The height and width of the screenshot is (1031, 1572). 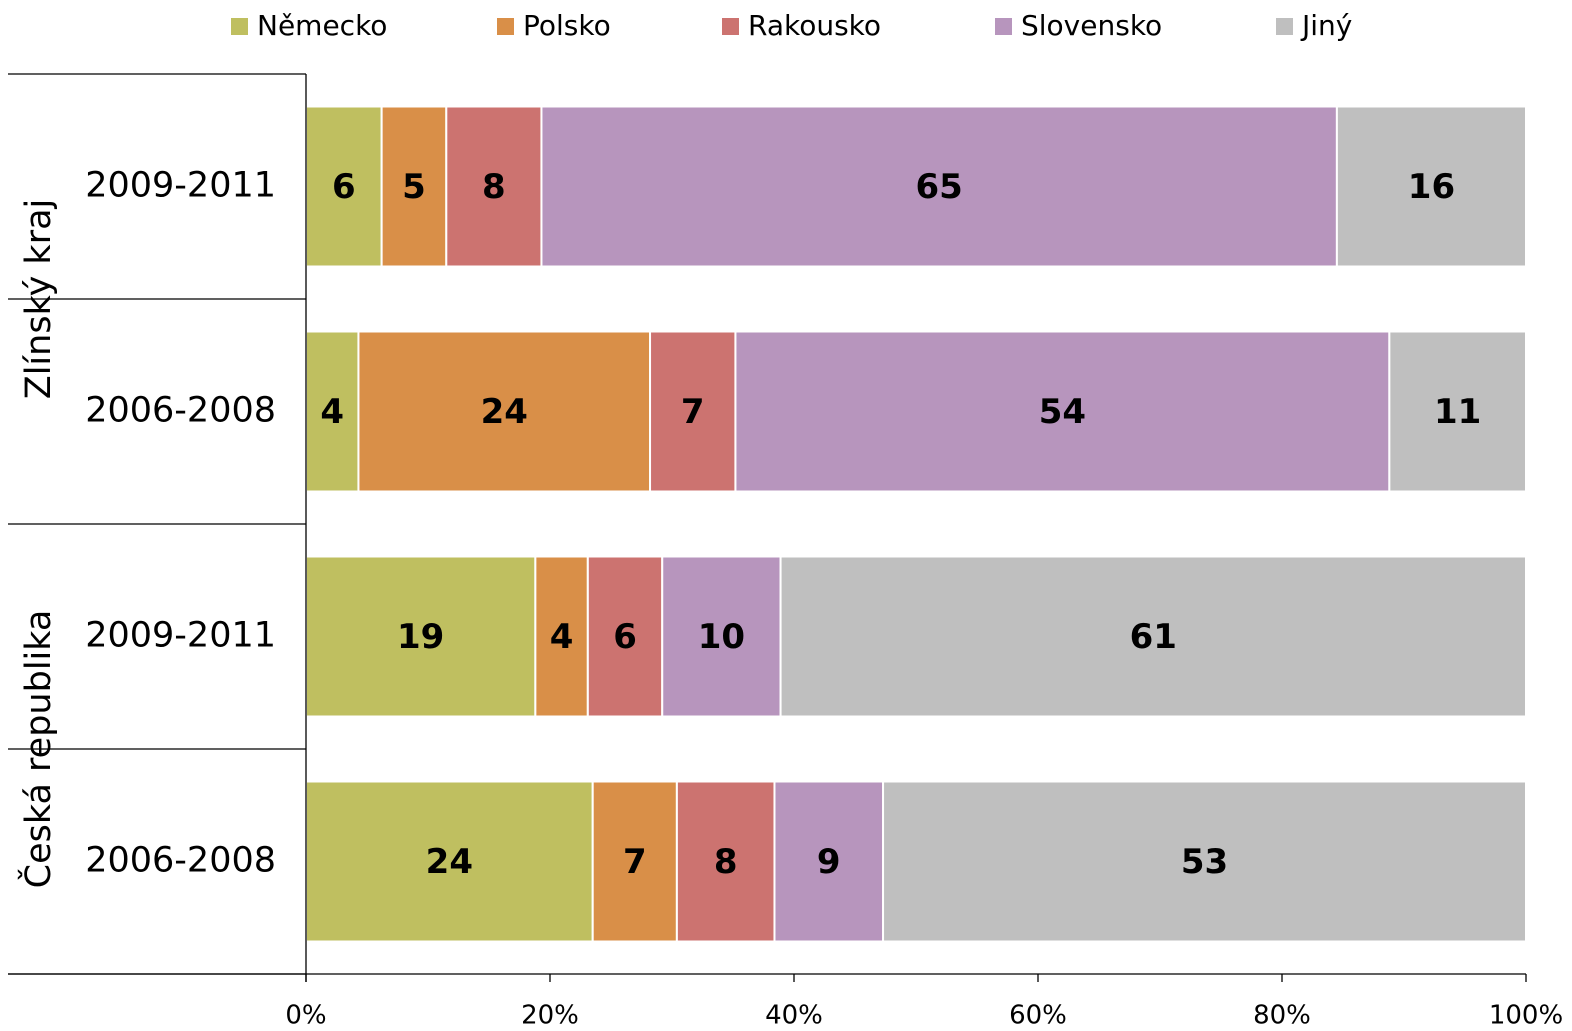 I want to click on x-tick-label: 60%, so click(x=1038, y=1016).